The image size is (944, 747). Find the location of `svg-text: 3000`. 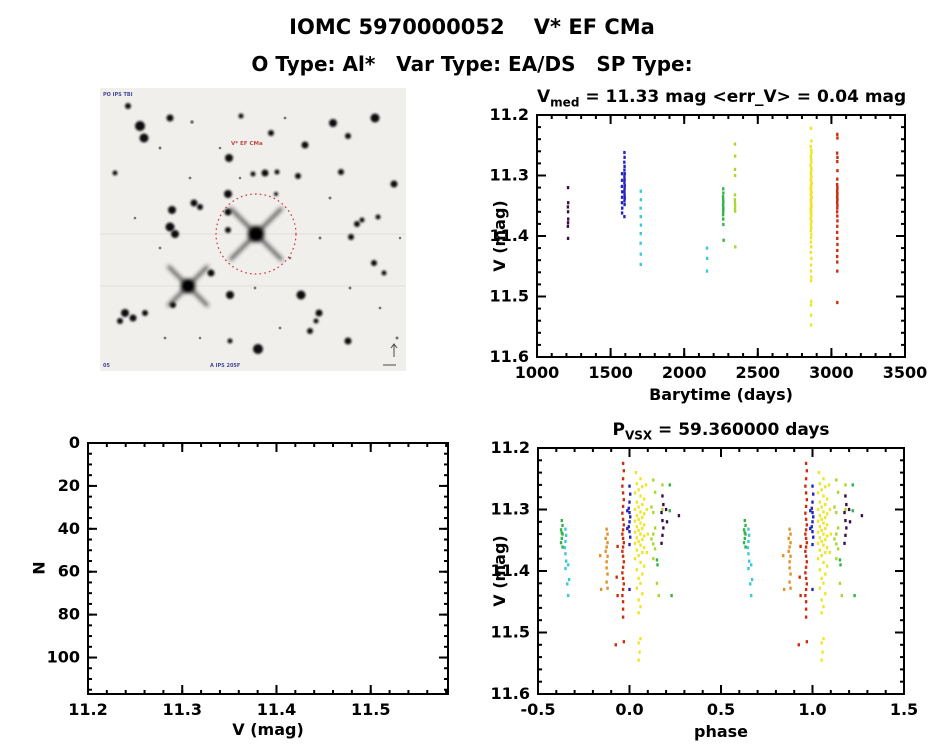

svg-text: 3000 is located at coordinates (831, 372).